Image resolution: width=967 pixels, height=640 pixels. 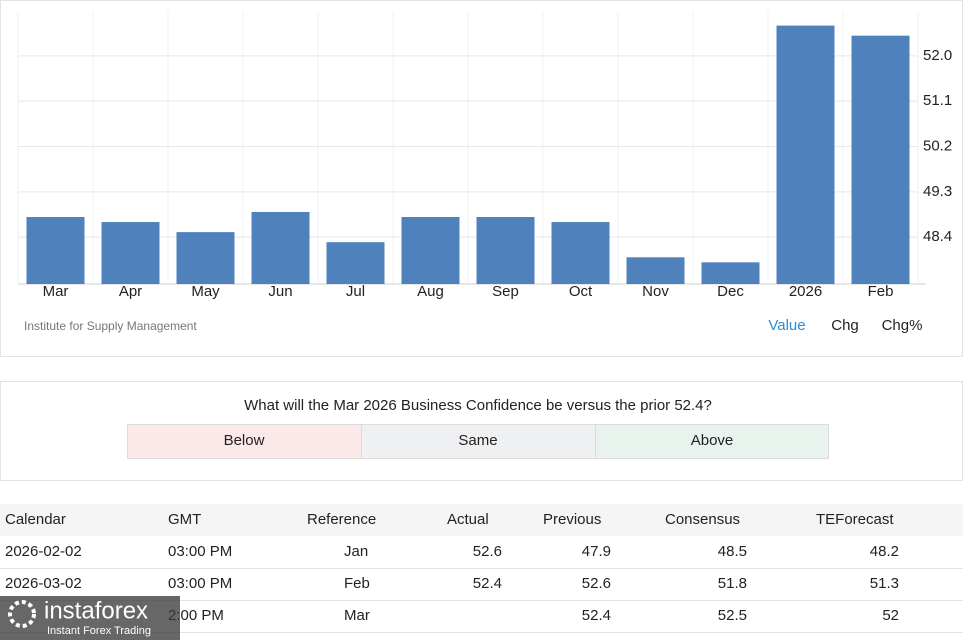 I want to click on poll-option-label: Above, so click(x=712, y=440).